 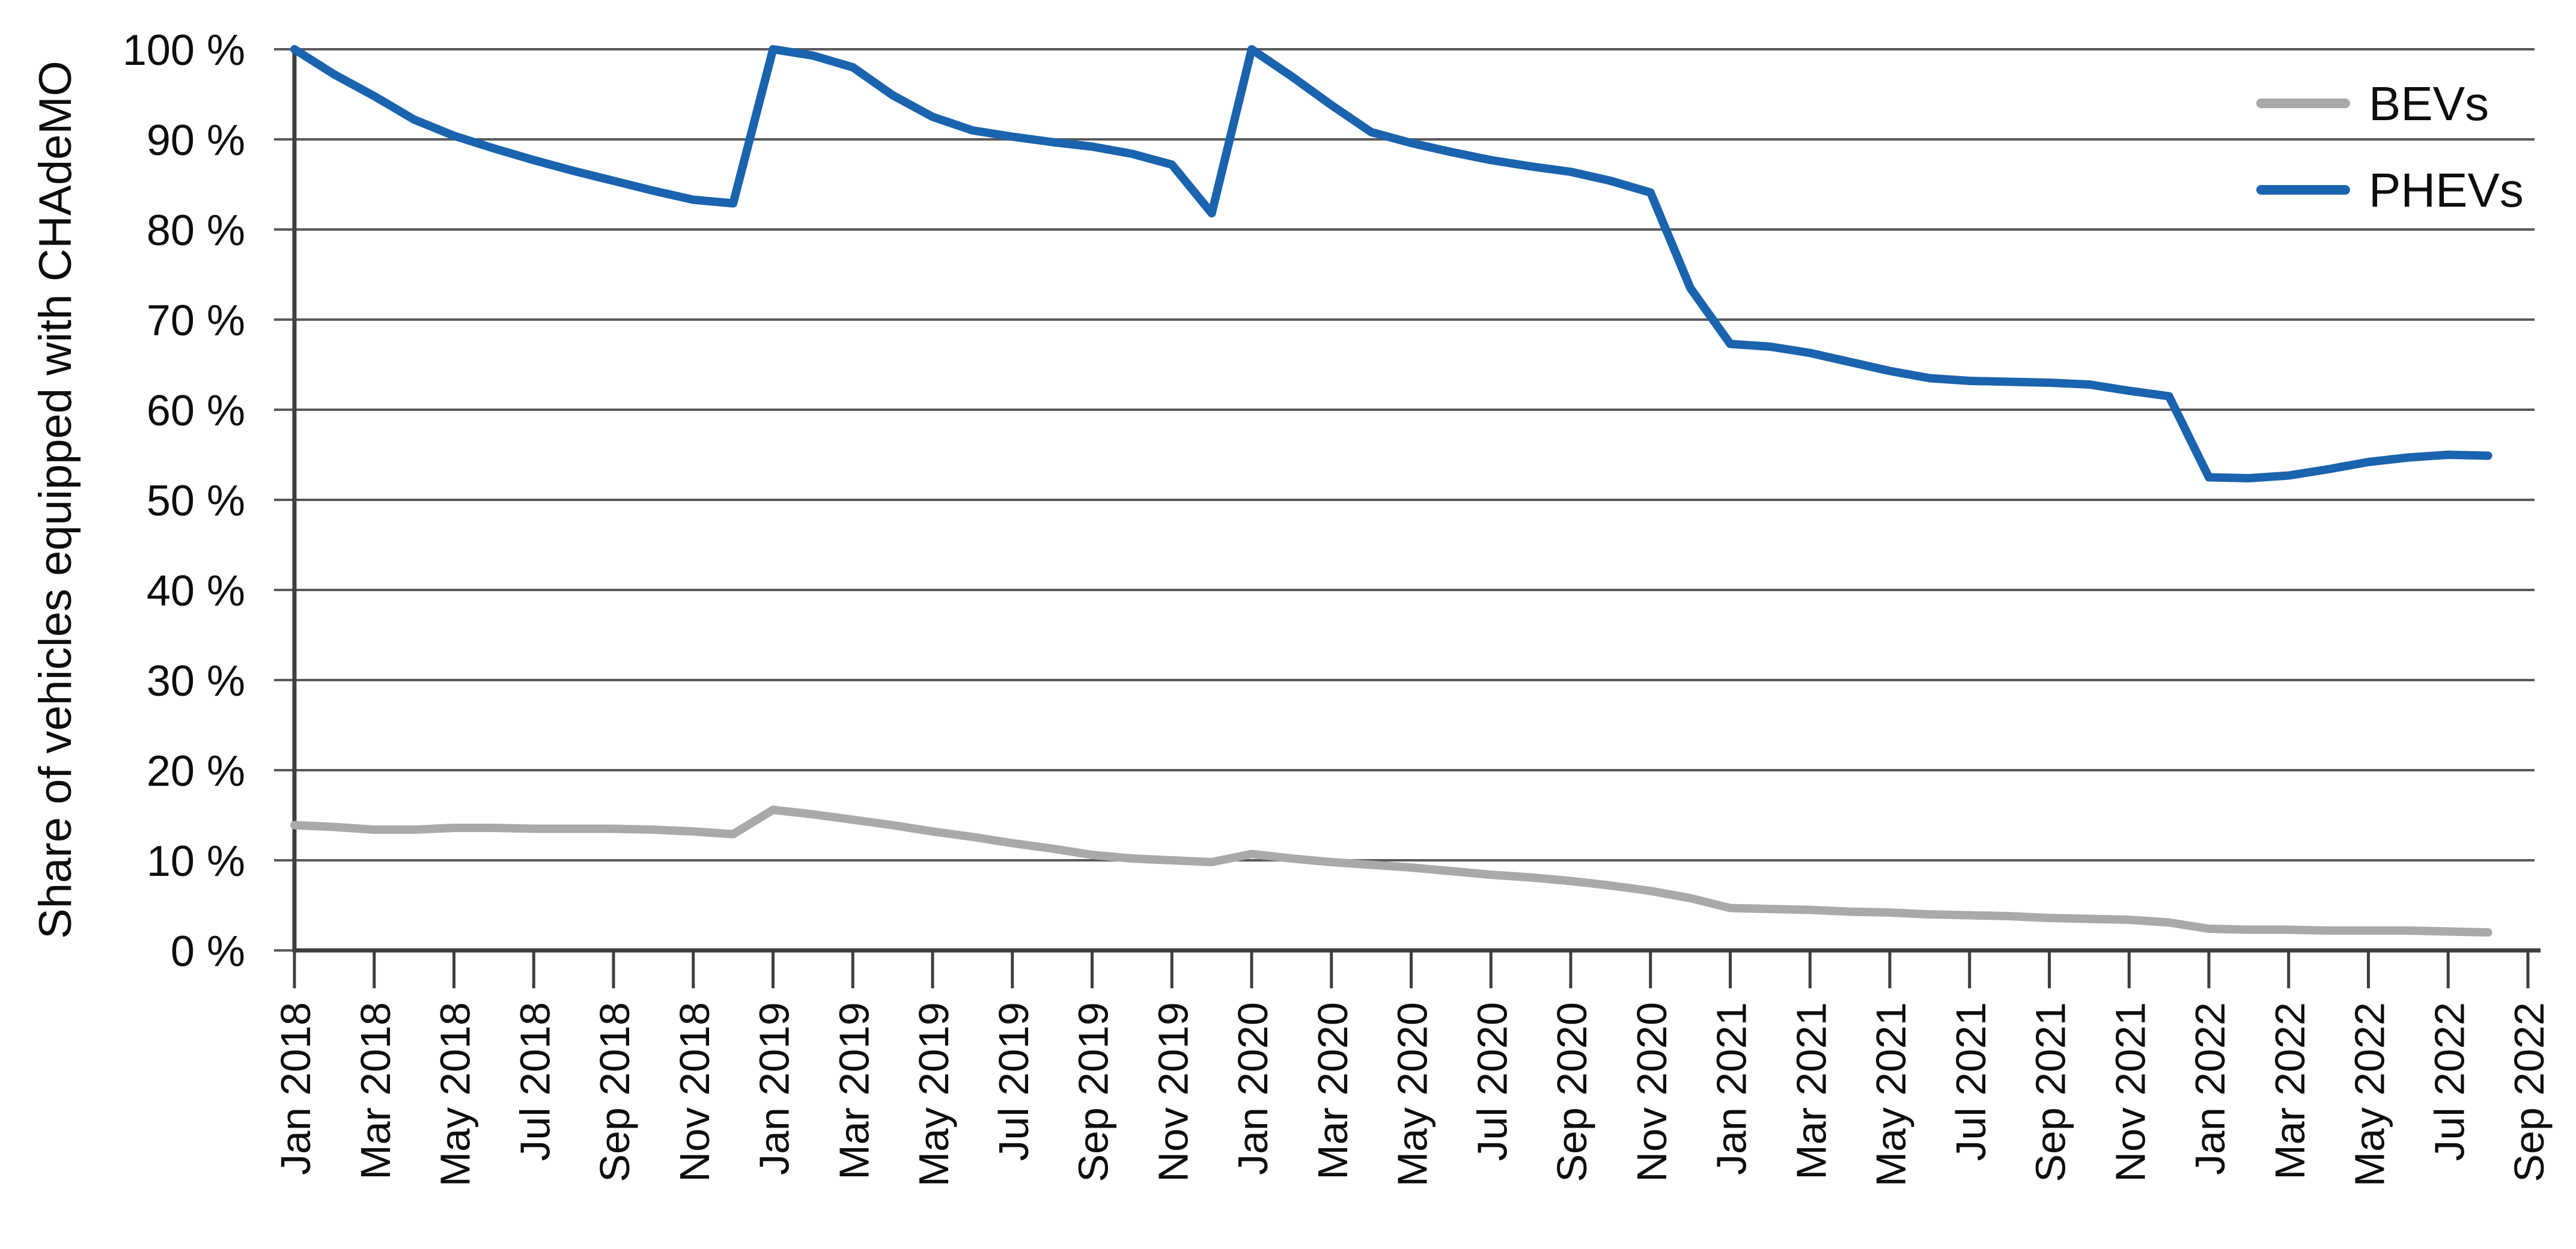 I want to click on legend-item-phevs: PHEVs, so click(x=2390, y=190).